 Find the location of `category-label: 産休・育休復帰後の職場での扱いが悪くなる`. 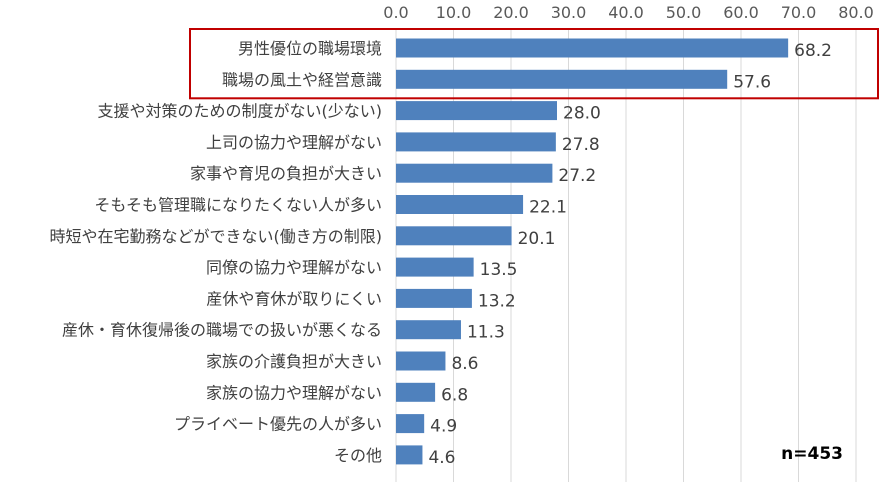

category-label: 産休・育休復帰後の職場での扱いが悪くなる is located at coordinates (222, 330).